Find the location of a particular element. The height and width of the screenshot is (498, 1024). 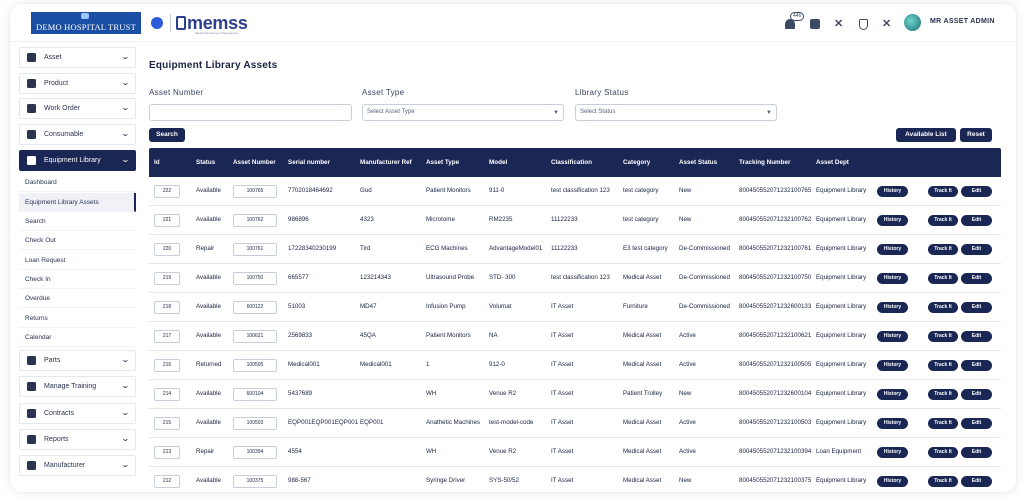

sidebar-item-work-order: Work Order ⌄ is located at coordinates (77, 108).